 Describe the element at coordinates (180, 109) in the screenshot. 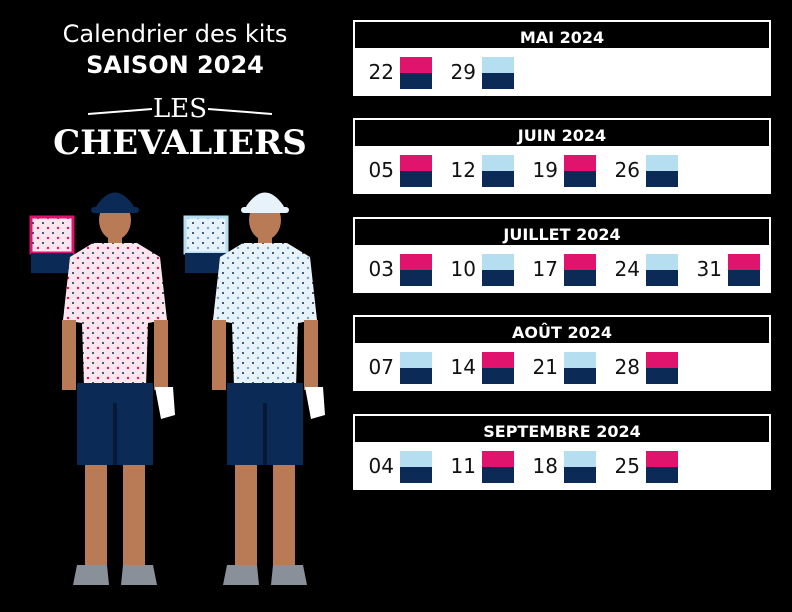

I see `logo-small-text: LES` at that location.